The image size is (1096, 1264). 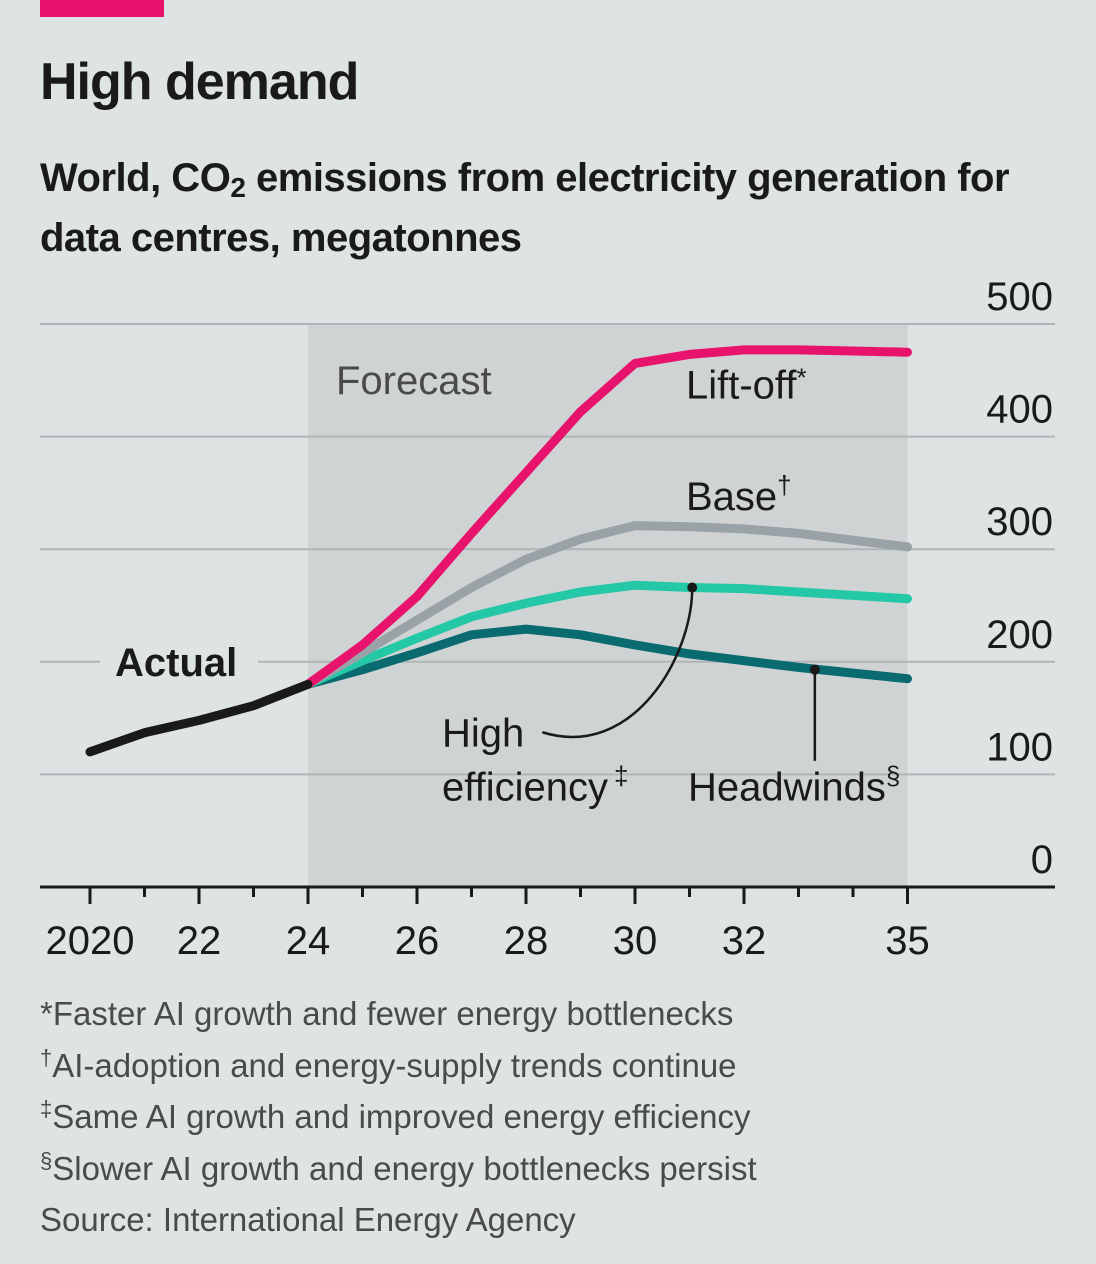 What do you see at coordinates (739, 494) in the screenshot?
I see `series-label-base: Base†` at bounding box center [739, 494].